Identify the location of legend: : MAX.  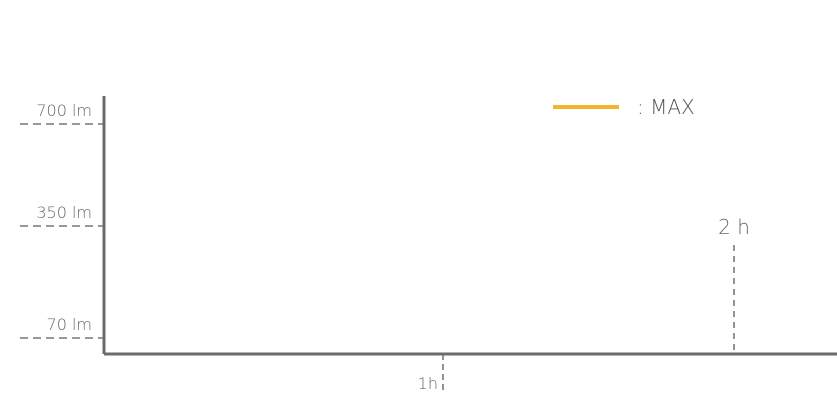
(624, 107).